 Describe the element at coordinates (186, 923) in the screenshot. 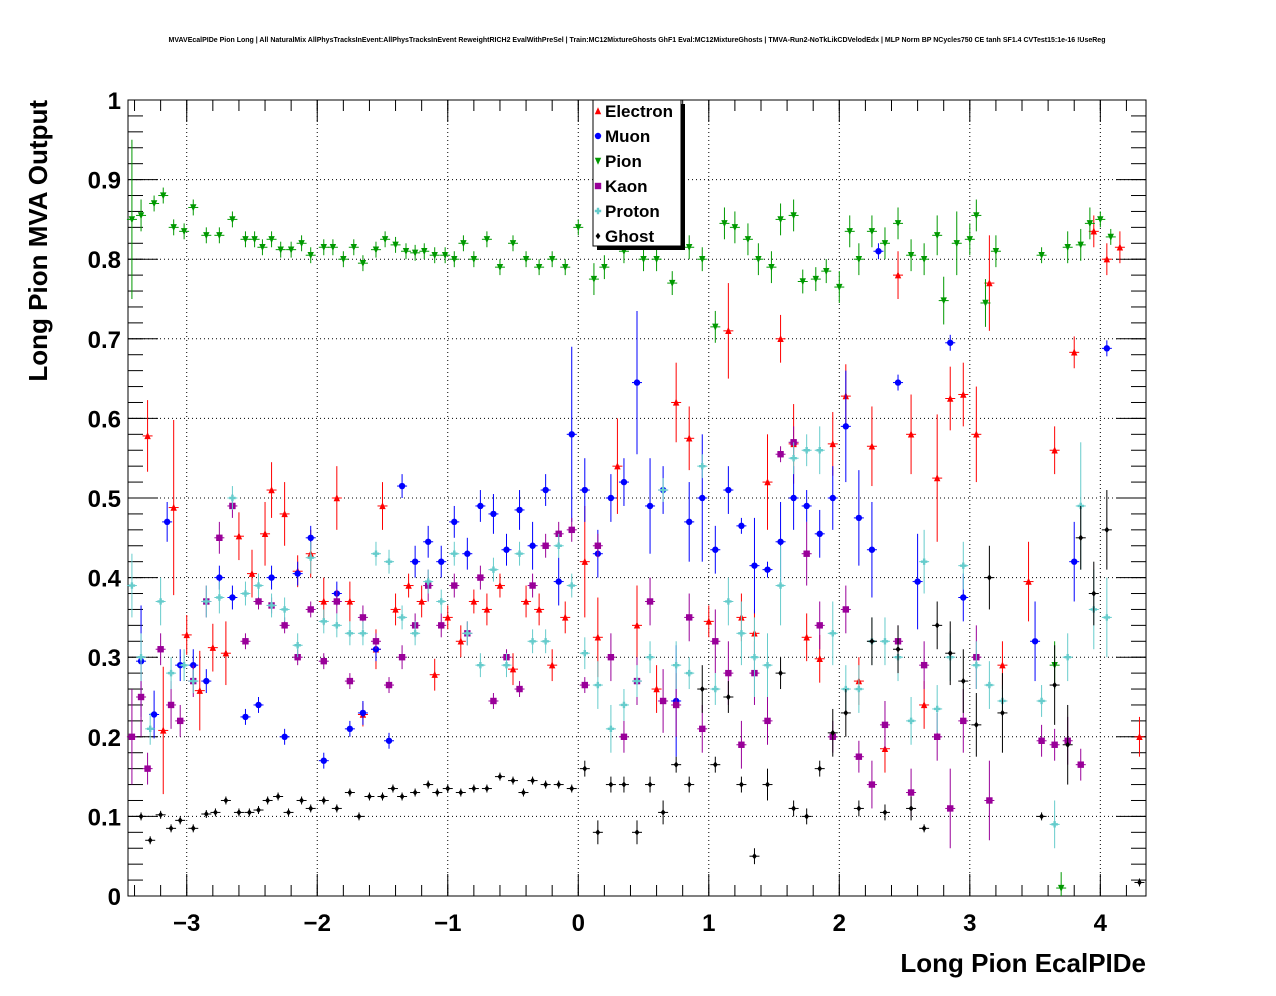

I see `x-tick-label: −3` at that location.